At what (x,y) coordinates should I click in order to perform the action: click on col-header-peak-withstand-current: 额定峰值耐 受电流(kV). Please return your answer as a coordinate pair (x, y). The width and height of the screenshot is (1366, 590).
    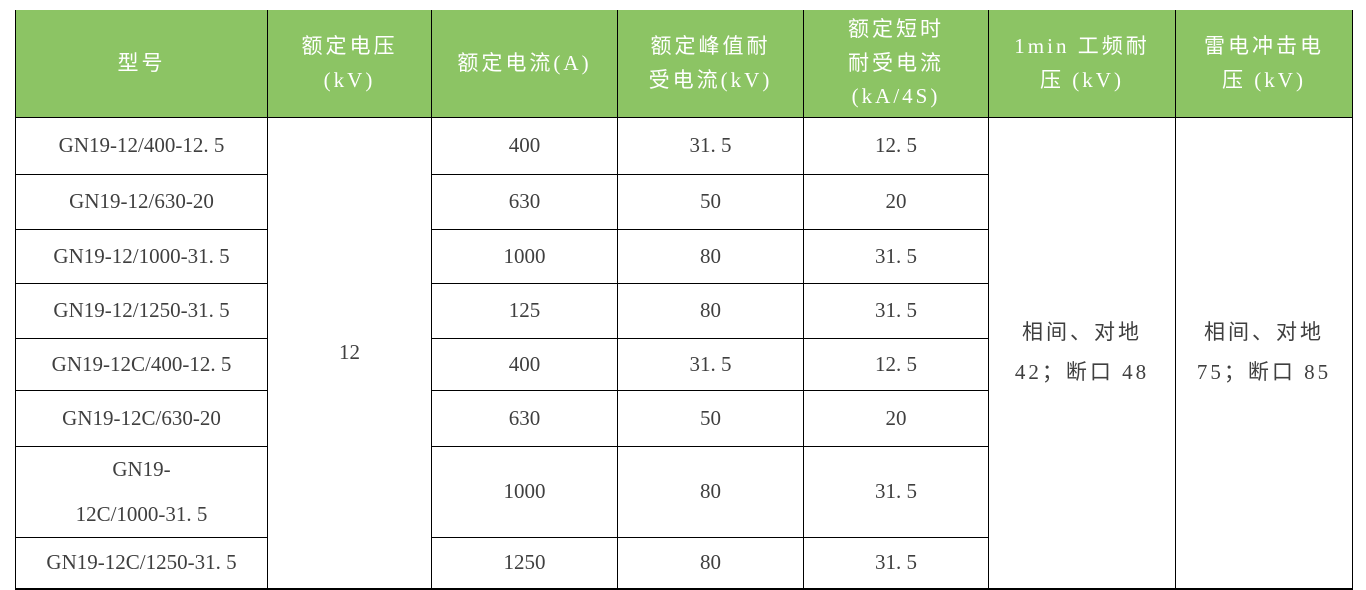
    Looking at the image, I should click on (710, 64).